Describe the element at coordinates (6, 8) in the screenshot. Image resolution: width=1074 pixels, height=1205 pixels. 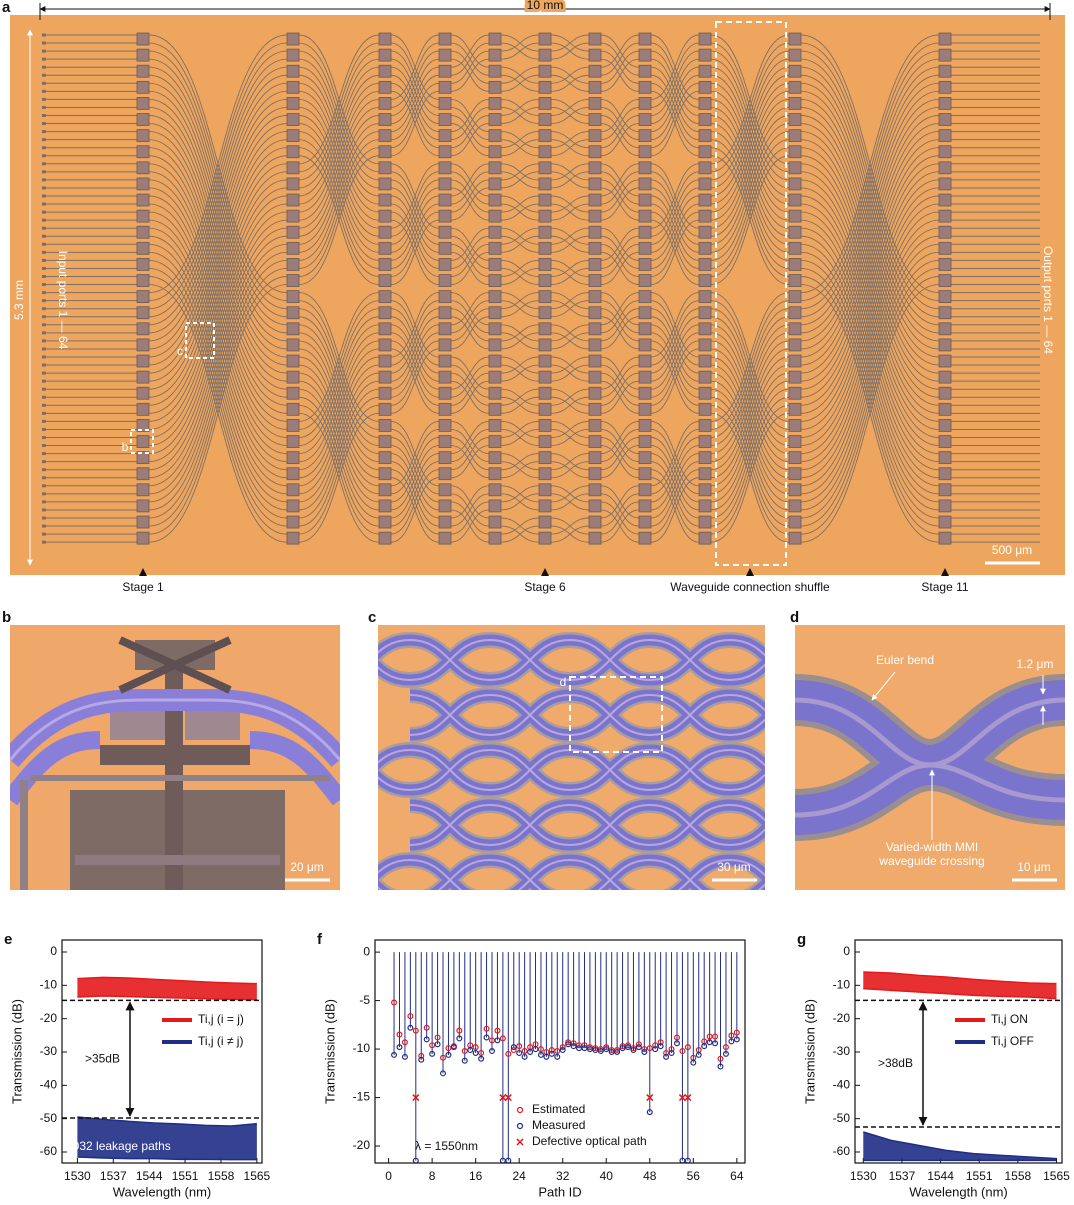
I see `panel-label: a` at that location.